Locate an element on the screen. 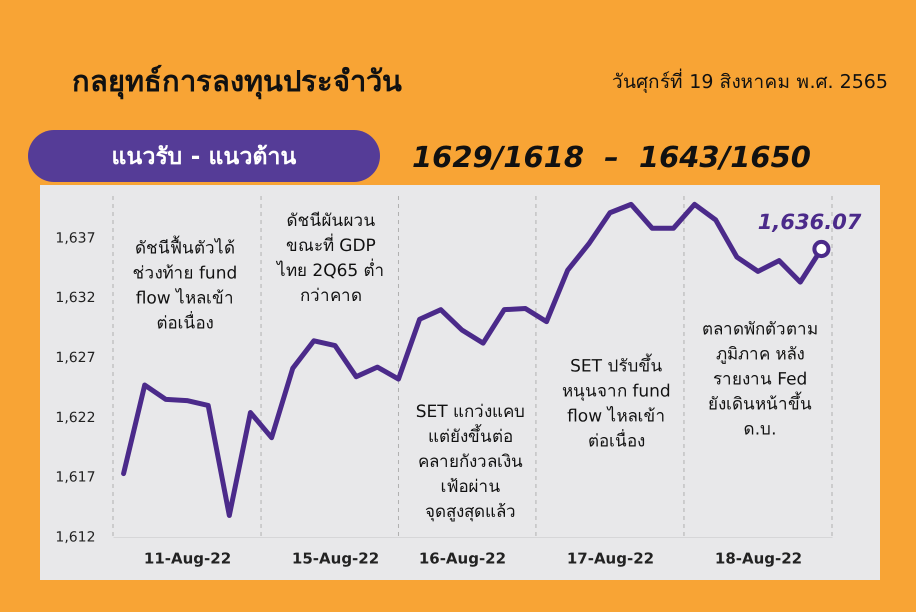  annotation: SET ปรับขึ้น หนุนจาก fund flow ไหลเข้า ต่อเนื่อง is located at coordinates (616, 403).